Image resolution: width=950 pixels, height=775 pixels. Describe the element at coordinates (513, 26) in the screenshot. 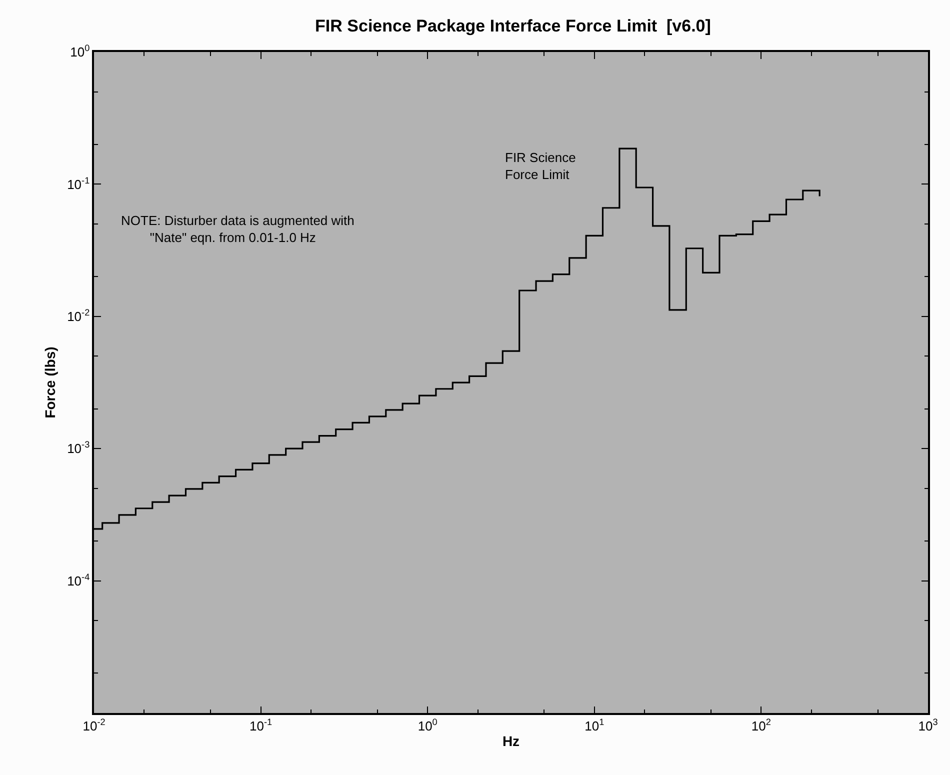

I see `chart-title: FIR Science Package Interface Force Limit [v6.0]` at that location.